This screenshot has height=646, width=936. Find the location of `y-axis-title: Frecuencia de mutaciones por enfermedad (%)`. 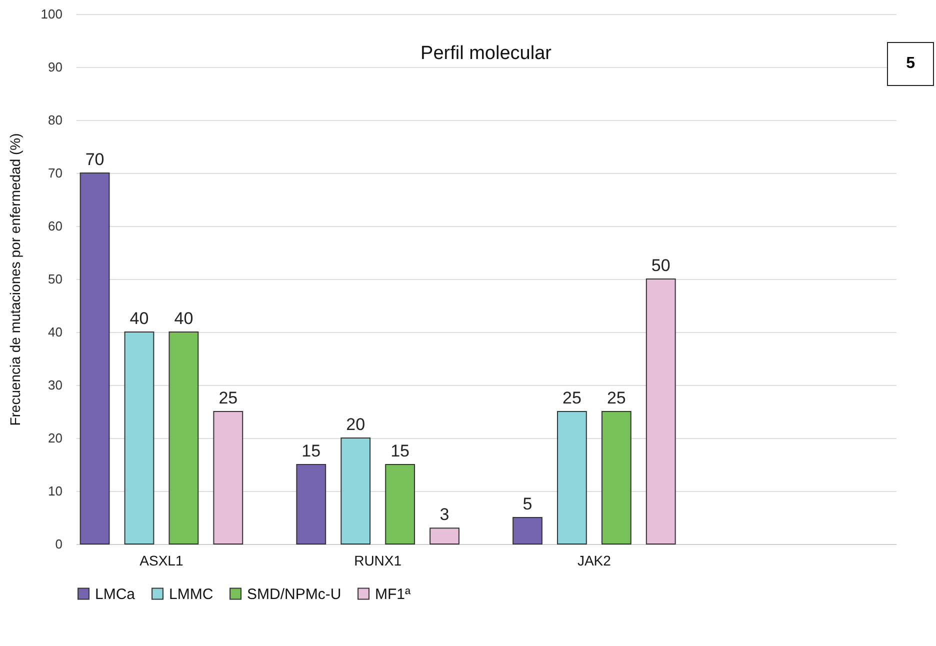

y-axis-title: Frecuencia de mutaciones por enfermedad (%) is located at coordinates (14, 279).